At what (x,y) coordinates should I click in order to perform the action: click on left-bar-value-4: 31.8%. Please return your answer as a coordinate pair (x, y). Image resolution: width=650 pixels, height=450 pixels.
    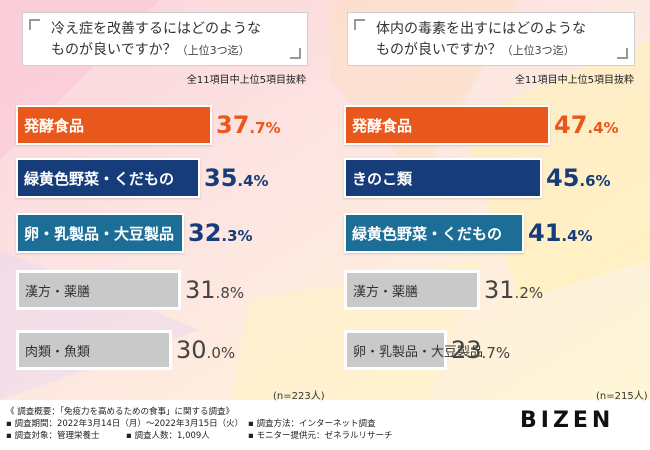
    Looking at the image, I should click on (215, 290).